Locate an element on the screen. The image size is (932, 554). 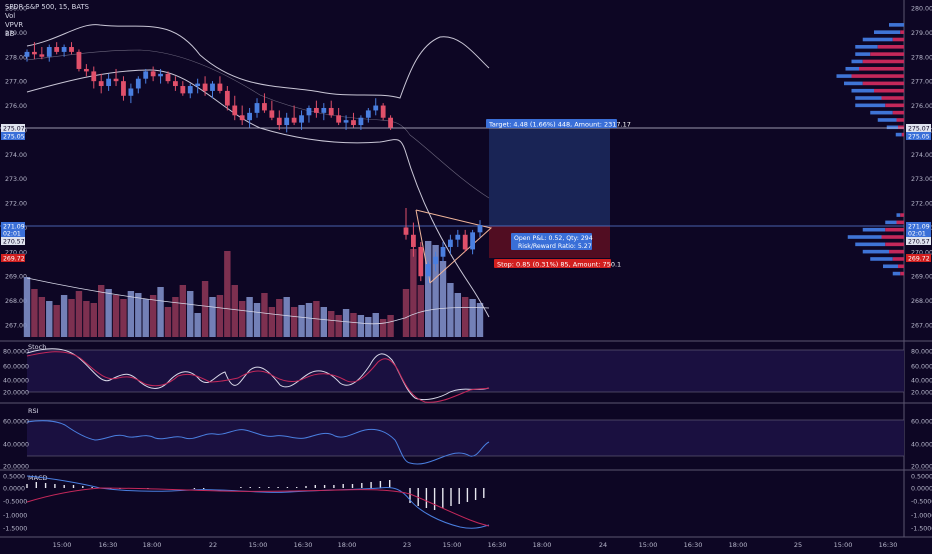
time-tick: 25 is located at coordinates (798, 545).